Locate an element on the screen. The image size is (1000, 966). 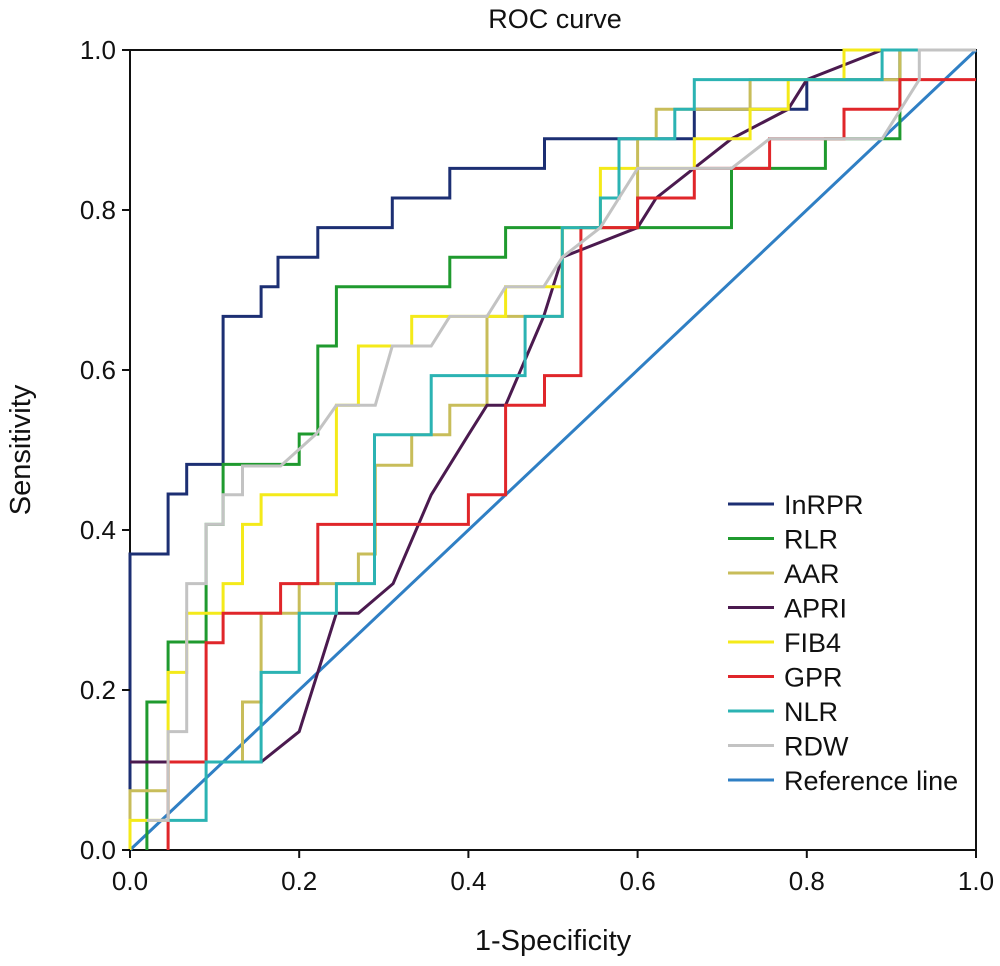
legend-label-fib4: FIB4 is located at coordinates (812, 643).